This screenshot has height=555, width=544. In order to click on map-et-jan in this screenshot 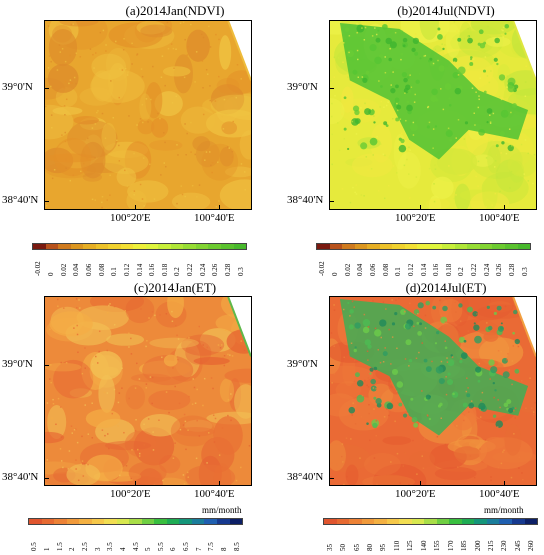, I will do `click(148, 391)`.